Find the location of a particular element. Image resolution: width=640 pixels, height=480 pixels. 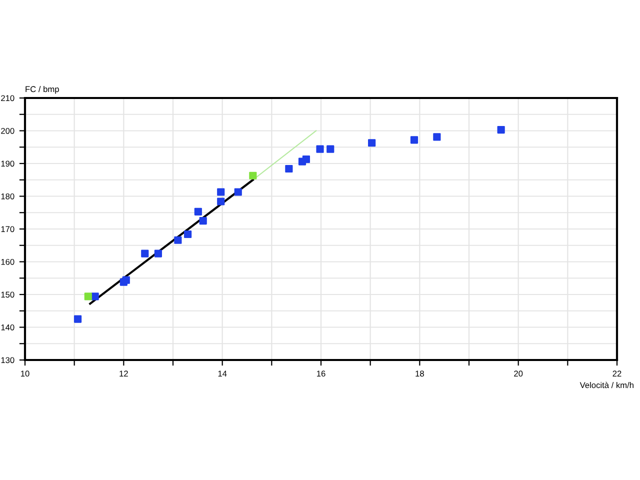

x-tick-label: 18 is located at coordinates (420, 373).